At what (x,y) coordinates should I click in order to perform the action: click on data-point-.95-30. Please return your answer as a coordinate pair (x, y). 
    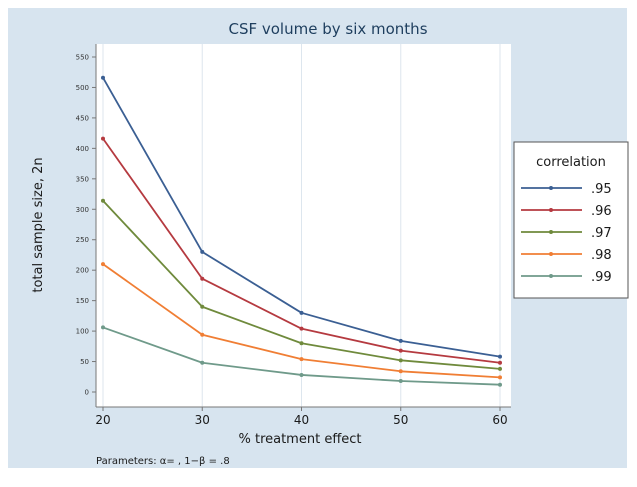
    Looking at the image, I should click on (202, 251).